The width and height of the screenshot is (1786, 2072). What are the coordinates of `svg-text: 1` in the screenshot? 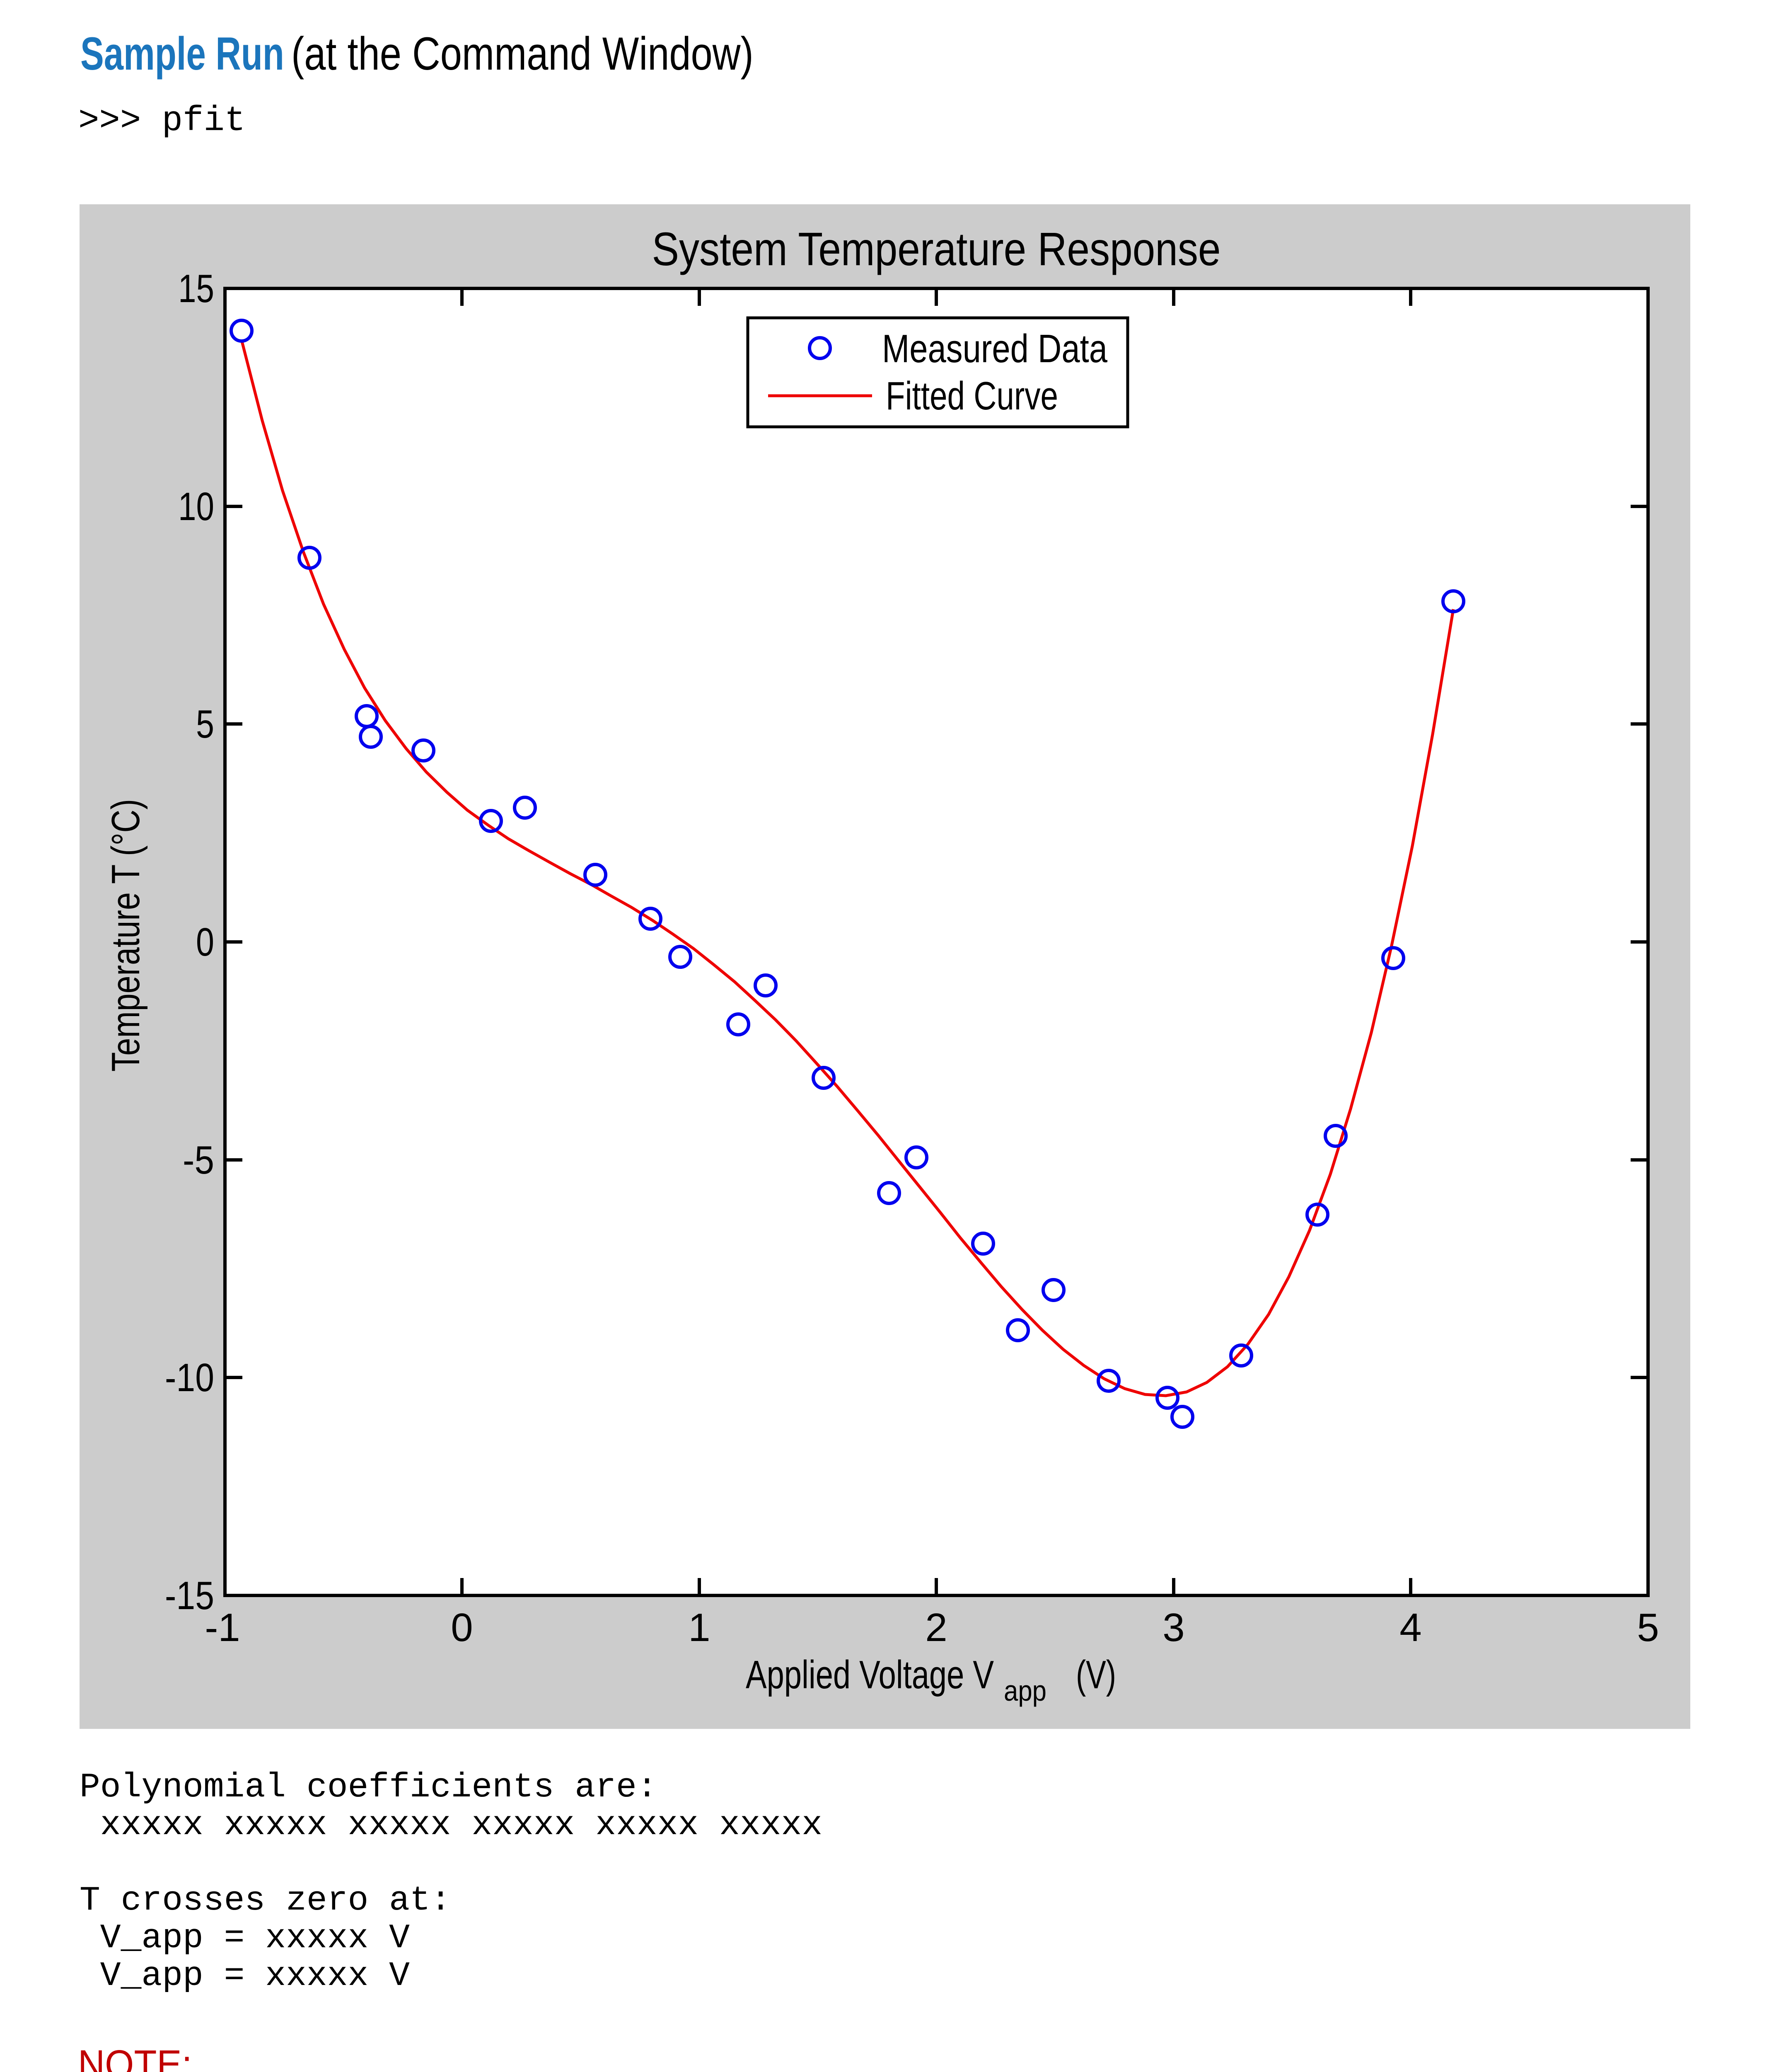 It's located at (699, 1627).